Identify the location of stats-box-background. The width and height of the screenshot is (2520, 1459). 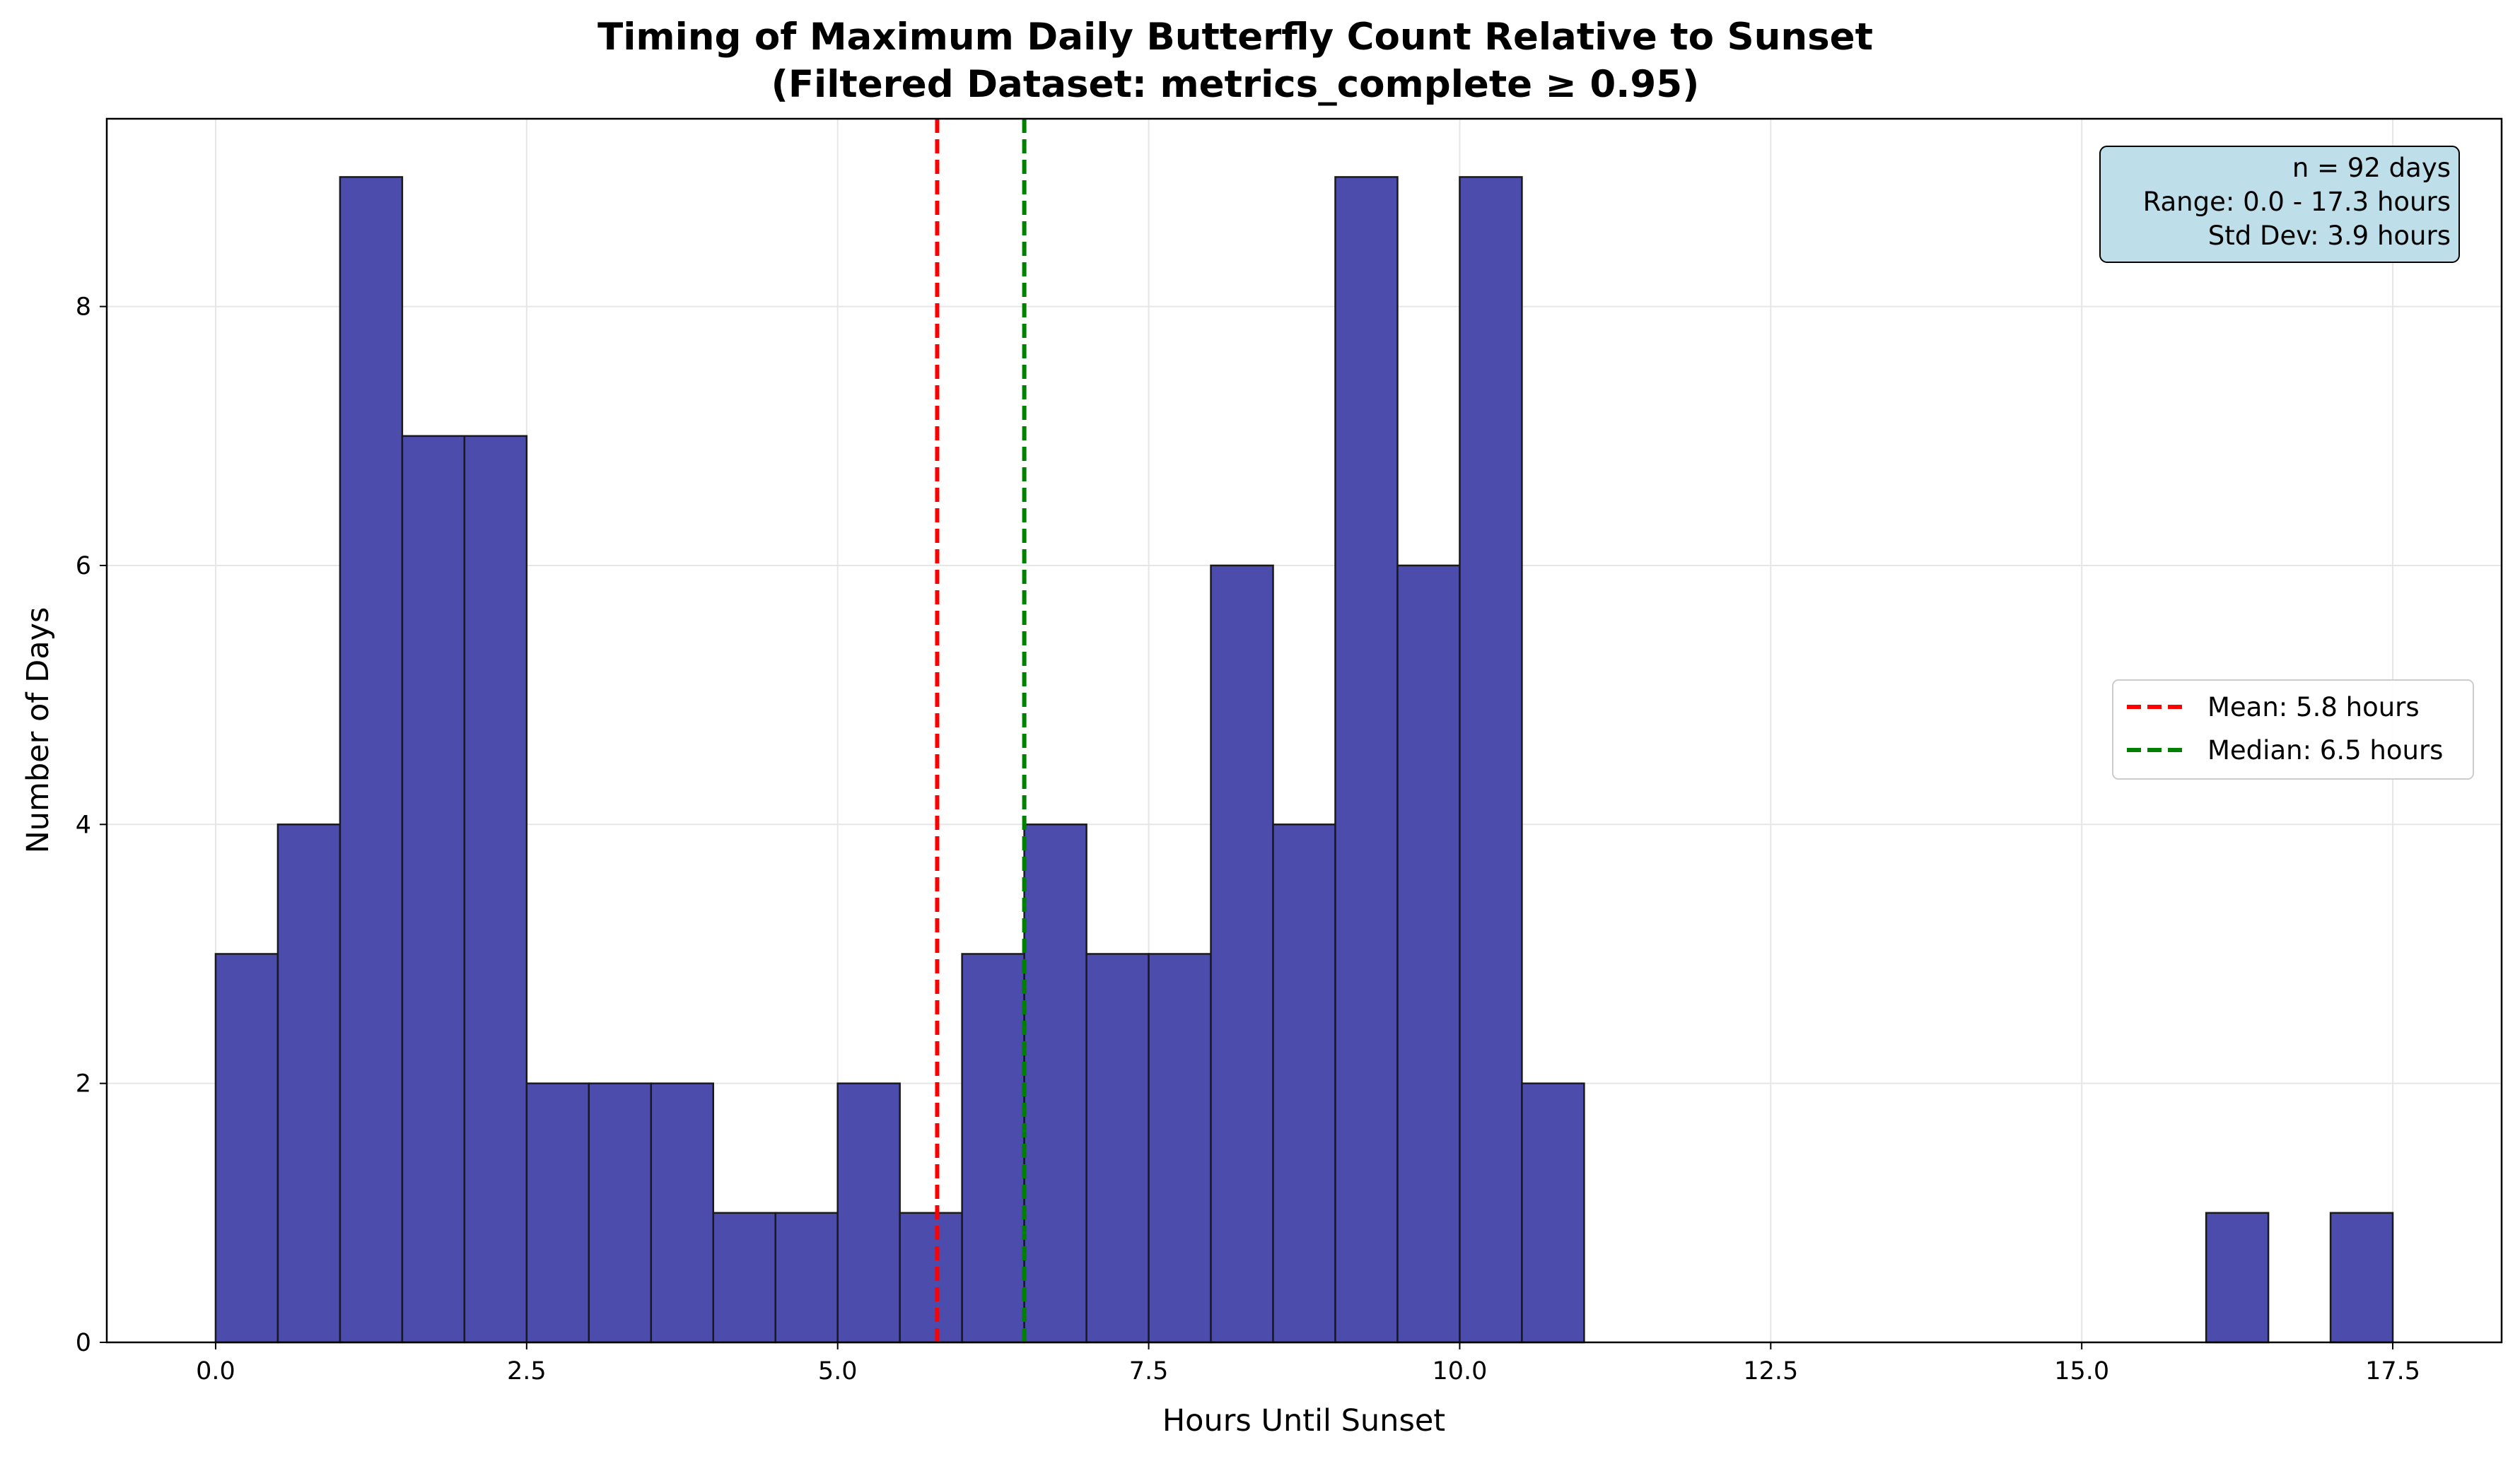
(2279, 205).